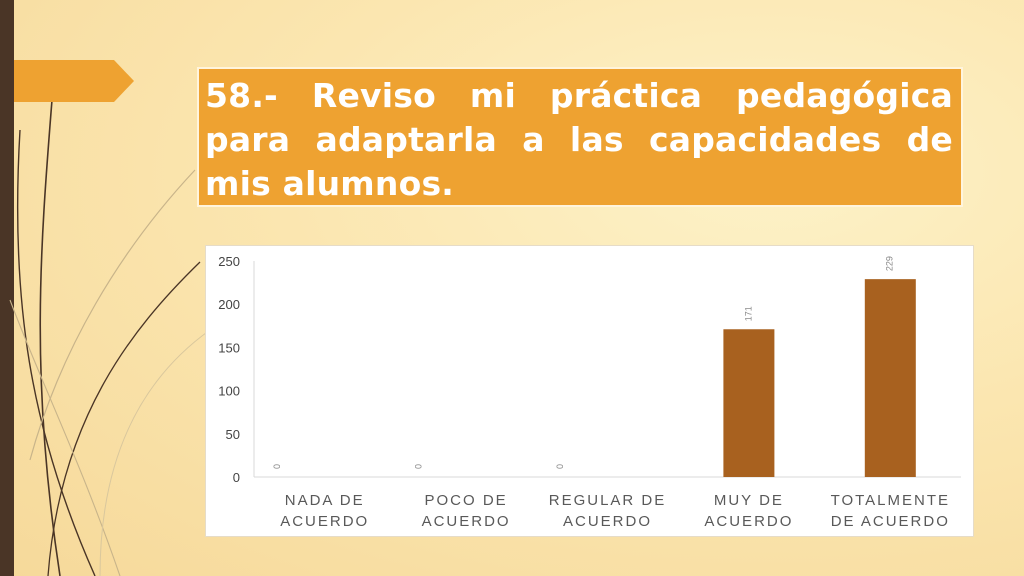 This screenshot has width=1024, height=576. I want to click on bar-data-label: 171, so click(748, 313).